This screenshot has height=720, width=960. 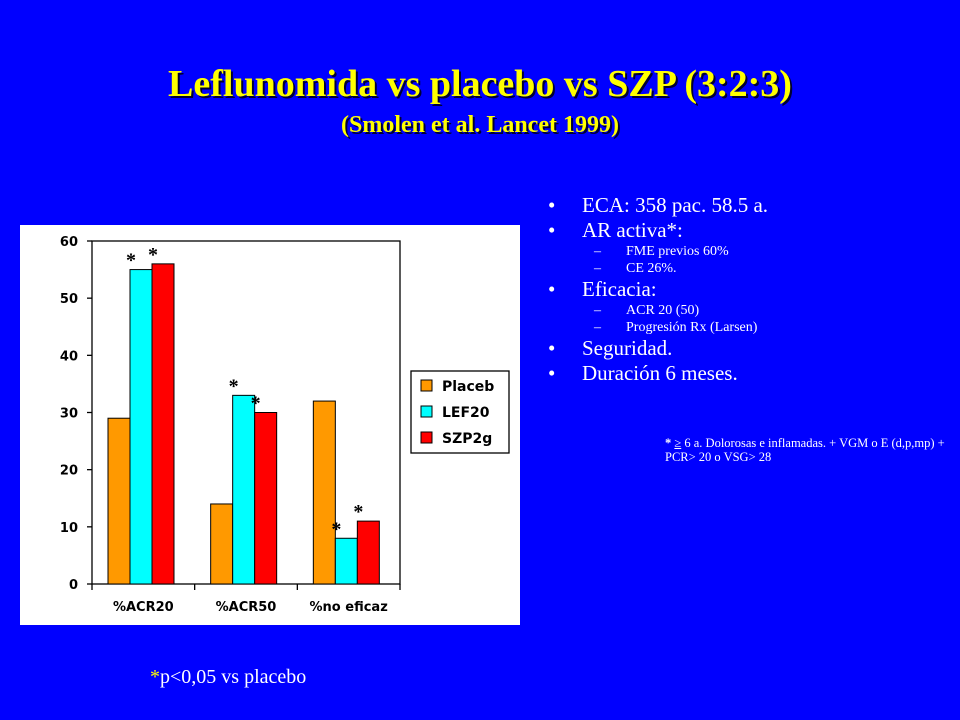 I want to click on sub-bullet-list: FME previos 60%CE 26%., so click(x=748, y=260).